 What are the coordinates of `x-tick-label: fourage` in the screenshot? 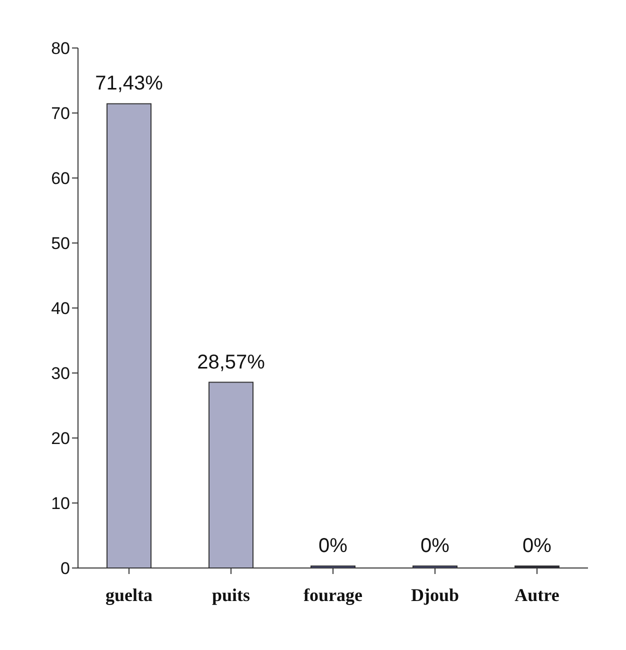 It's located at (333, 594).